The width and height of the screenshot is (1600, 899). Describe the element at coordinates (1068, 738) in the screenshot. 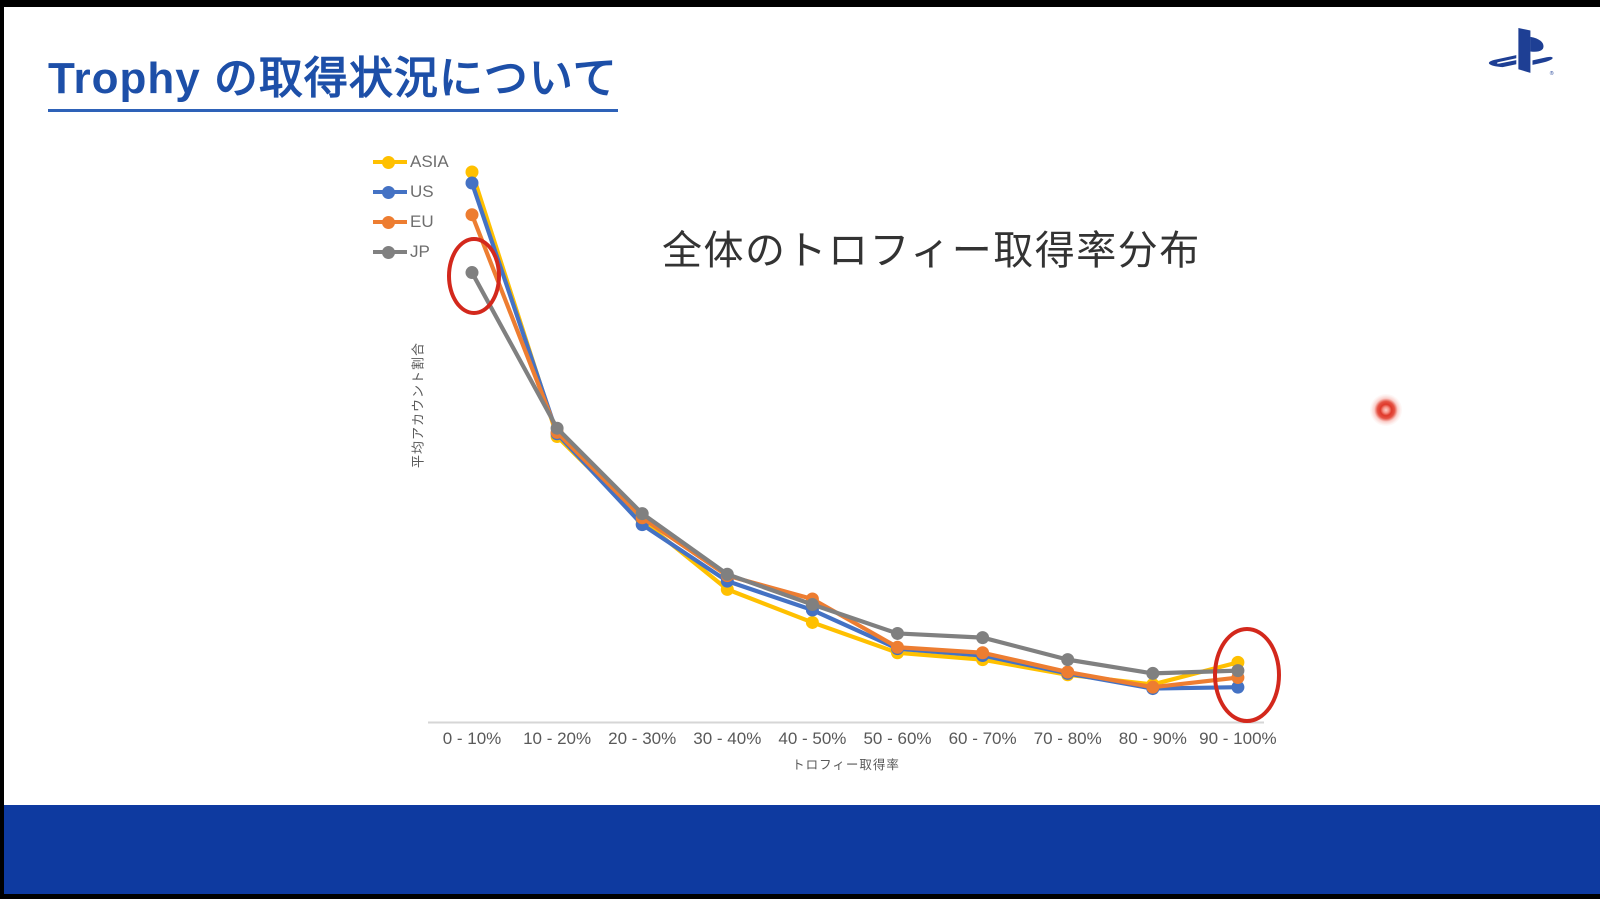

I see `x-tick-label: 70 - 80%` at that location.